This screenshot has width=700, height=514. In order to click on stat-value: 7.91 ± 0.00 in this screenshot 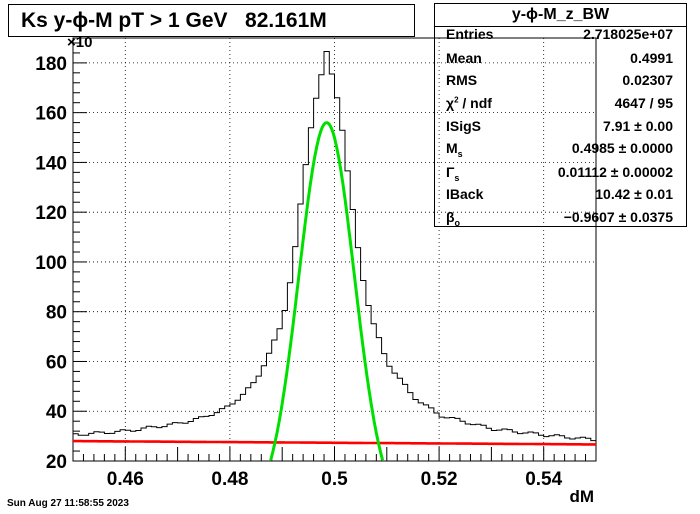, I will do `click(638, 126)`.